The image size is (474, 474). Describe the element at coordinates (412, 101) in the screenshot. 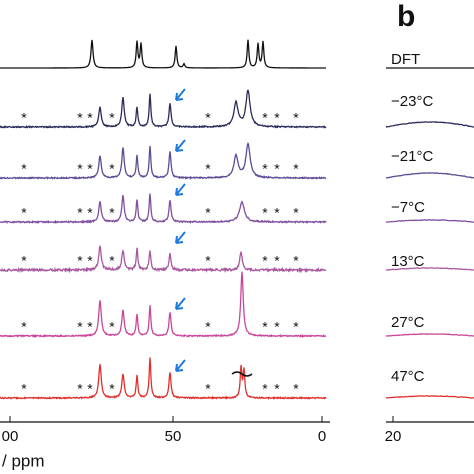

I see `trace-label: −23°C` at that location.